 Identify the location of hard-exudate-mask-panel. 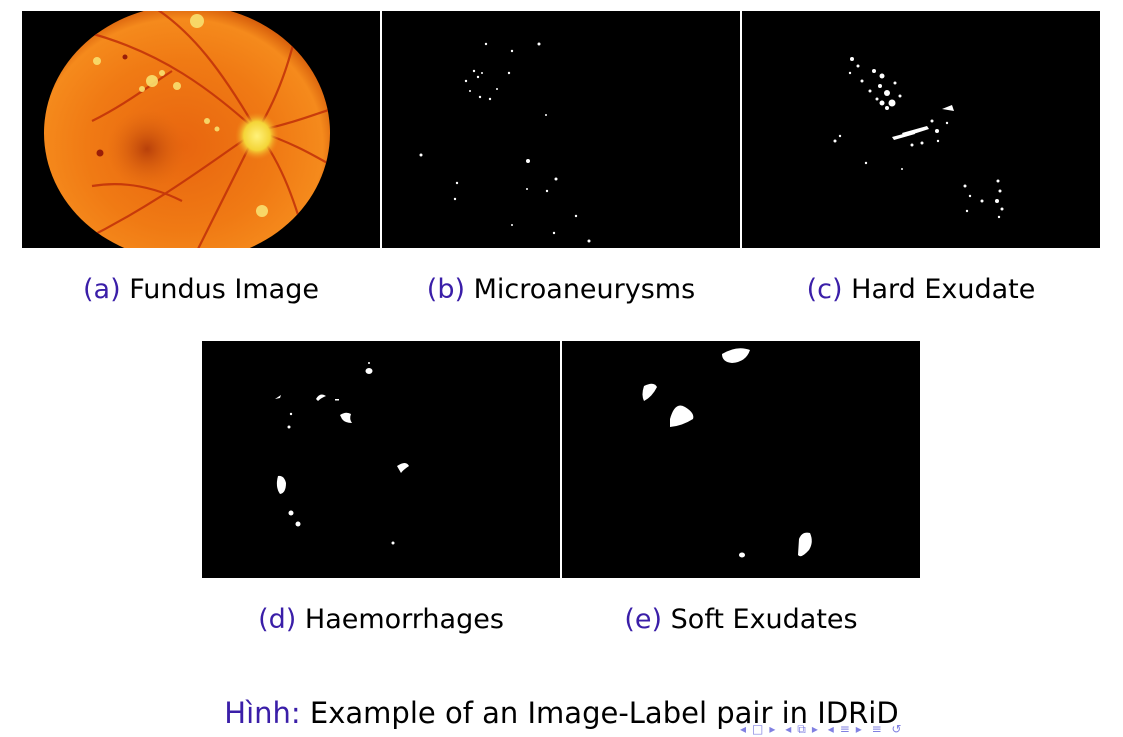
(921, 129).